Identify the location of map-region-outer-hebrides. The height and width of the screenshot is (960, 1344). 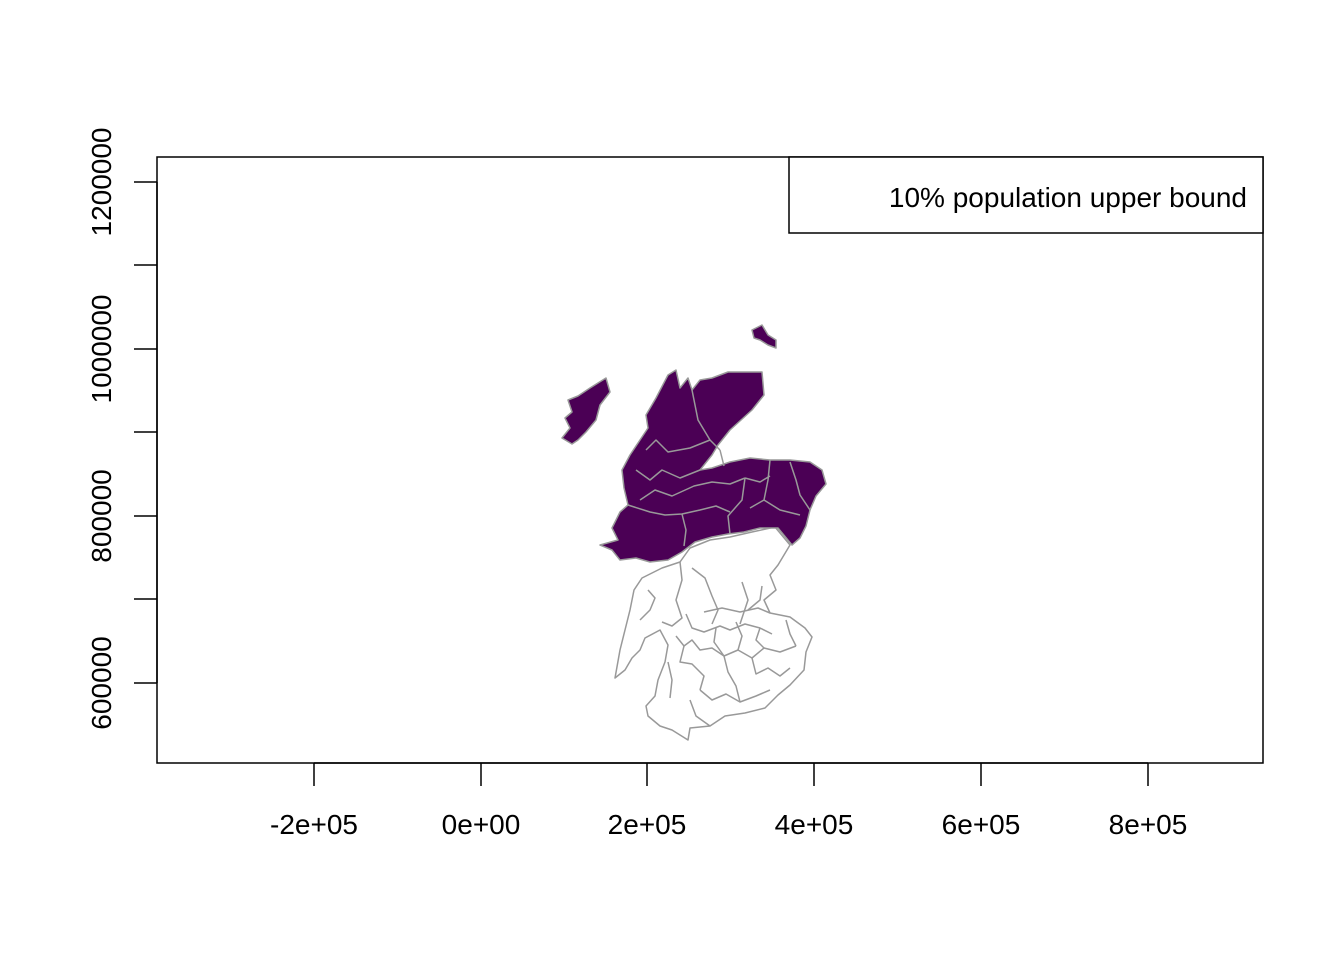
(586, 411).